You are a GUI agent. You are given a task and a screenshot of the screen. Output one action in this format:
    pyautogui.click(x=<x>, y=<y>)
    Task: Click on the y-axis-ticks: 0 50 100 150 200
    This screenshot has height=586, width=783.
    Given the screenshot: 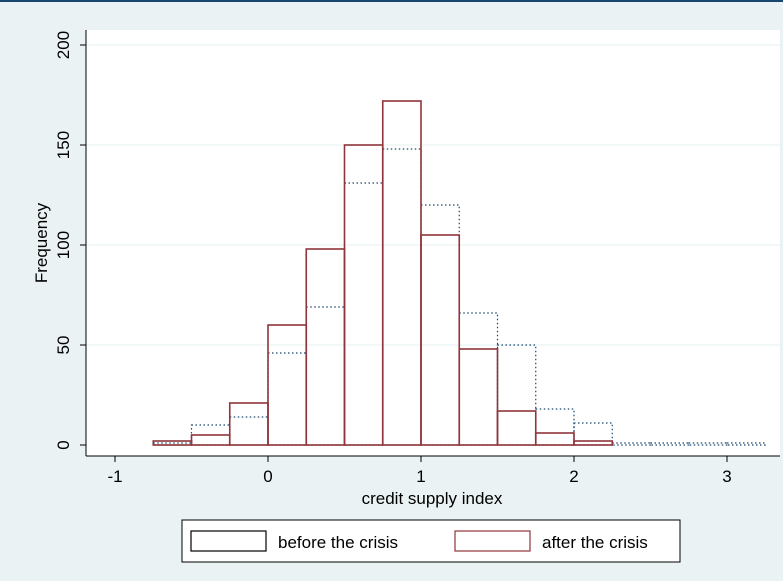 What is the action you would take?
    pyautogui.click(x=70, y=240)
    